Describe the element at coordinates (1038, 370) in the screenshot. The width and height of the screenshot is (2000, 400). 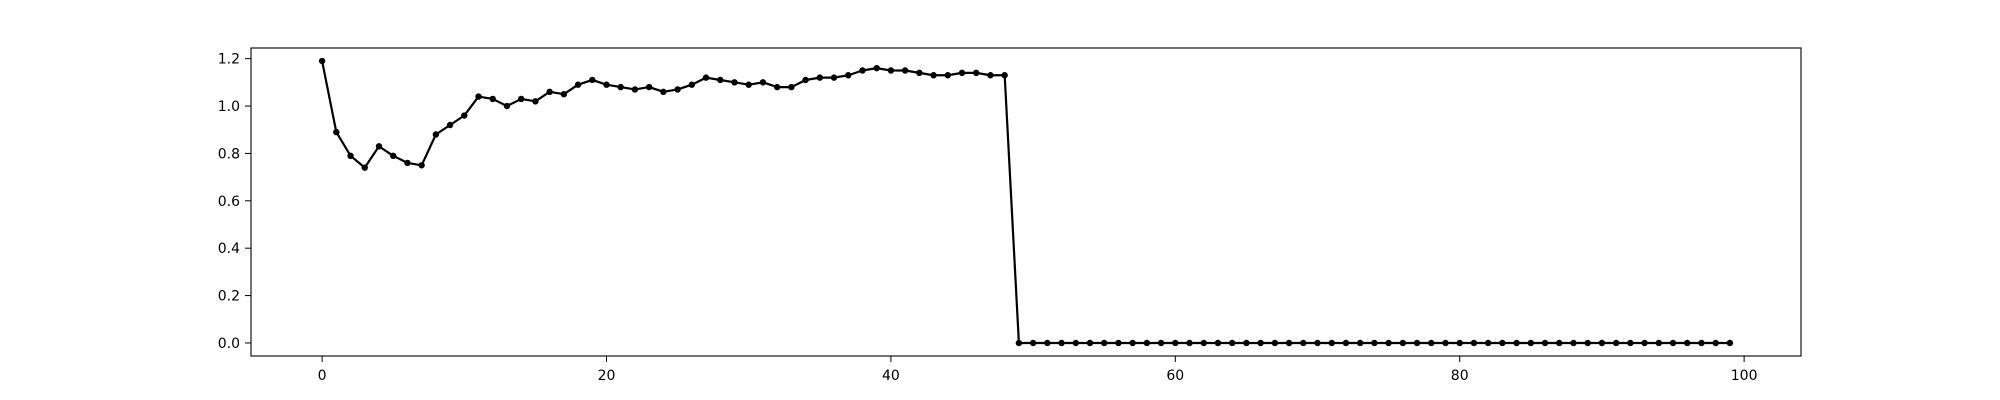
I see `x-axis: 0 20 40 60 80 100` at that location.